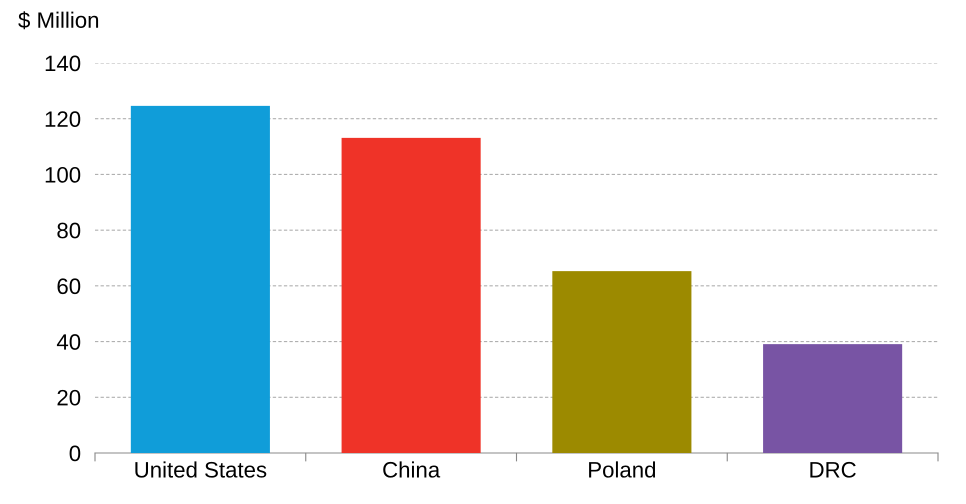 This screenshot has width=966, height=504. I want to click on y-tick-label: 120, so click(63, 119).